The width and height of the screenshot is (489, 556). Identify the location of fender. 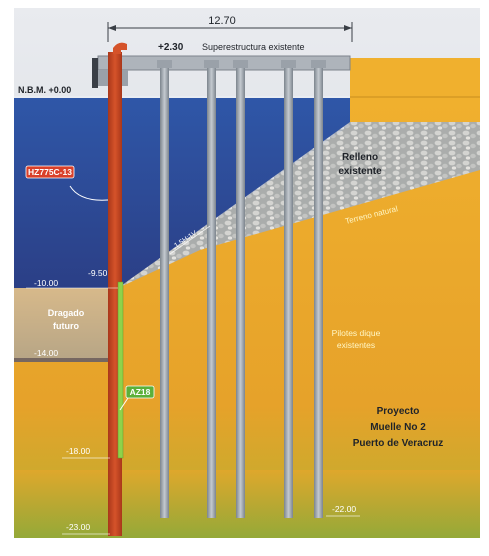
(95, 73).